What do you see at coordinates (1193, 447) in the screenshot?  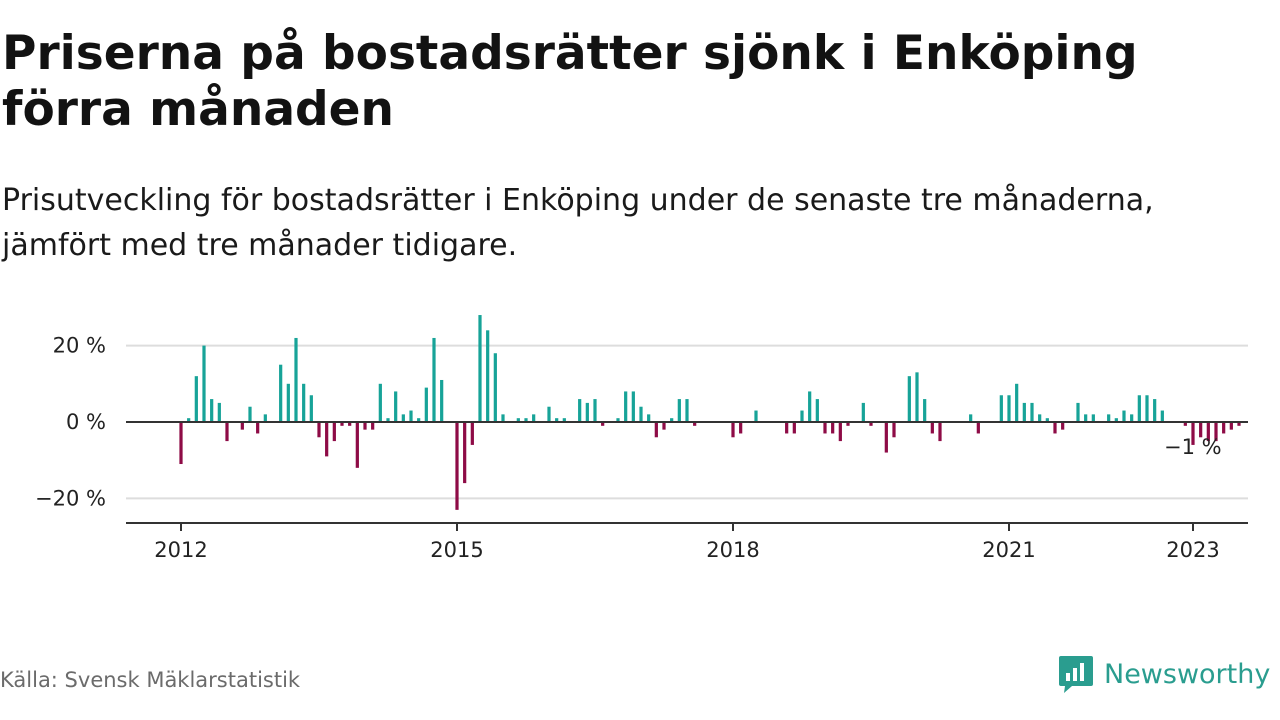 I see `last-value-label: −1 %` at bounding box center [1193, 447].